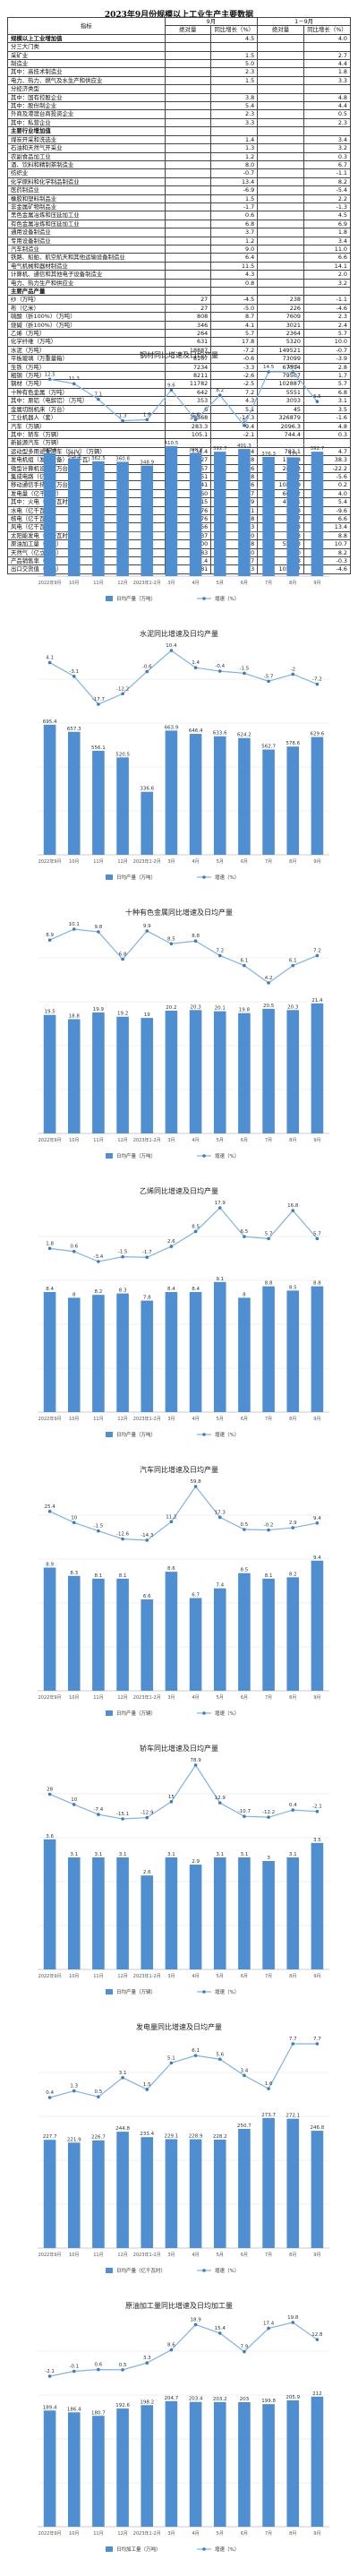 The height and width of the screenshot is (2576, 358). What do you see at coordinates (136, 1991) in the screenshot?
I see `legend-bar-label: 日均产量（万辆）` at bounding box center [136, 1991].